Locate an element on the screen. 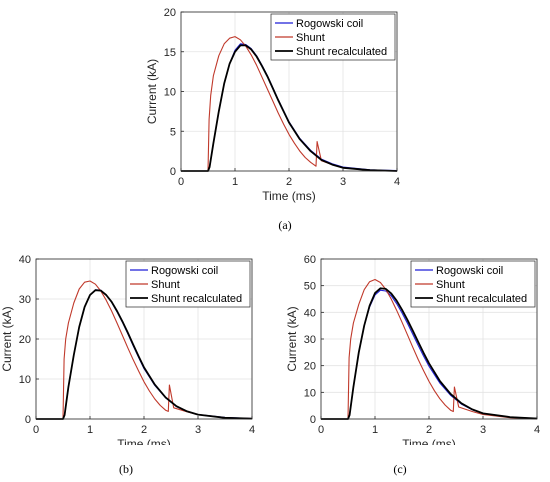  y-tick-label: 5 is located at coordinates (173, 132).